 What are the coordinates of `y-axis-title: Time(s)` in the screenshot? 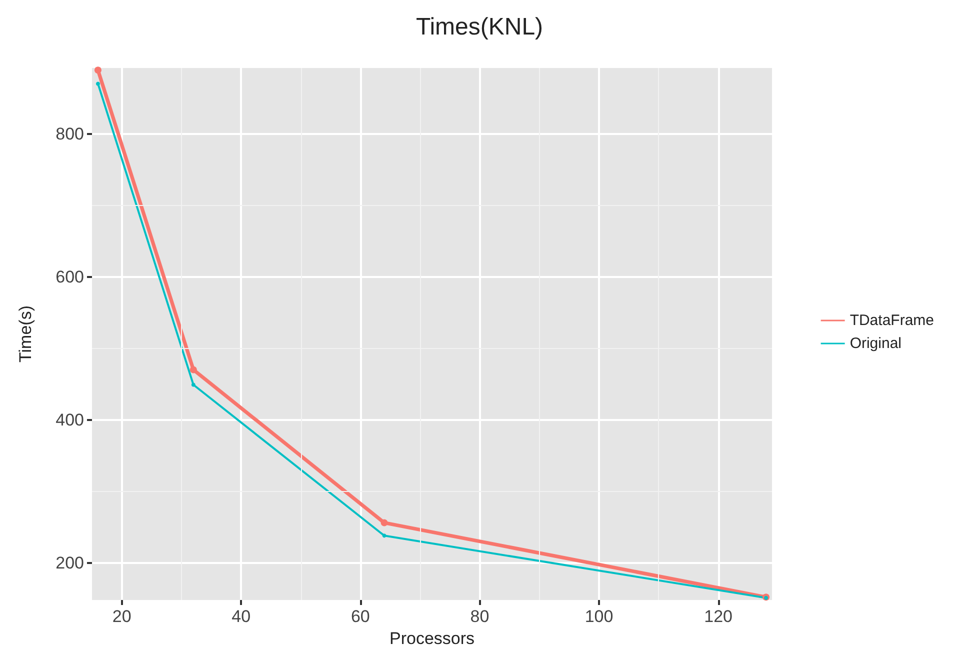 It's located at (25, 334).